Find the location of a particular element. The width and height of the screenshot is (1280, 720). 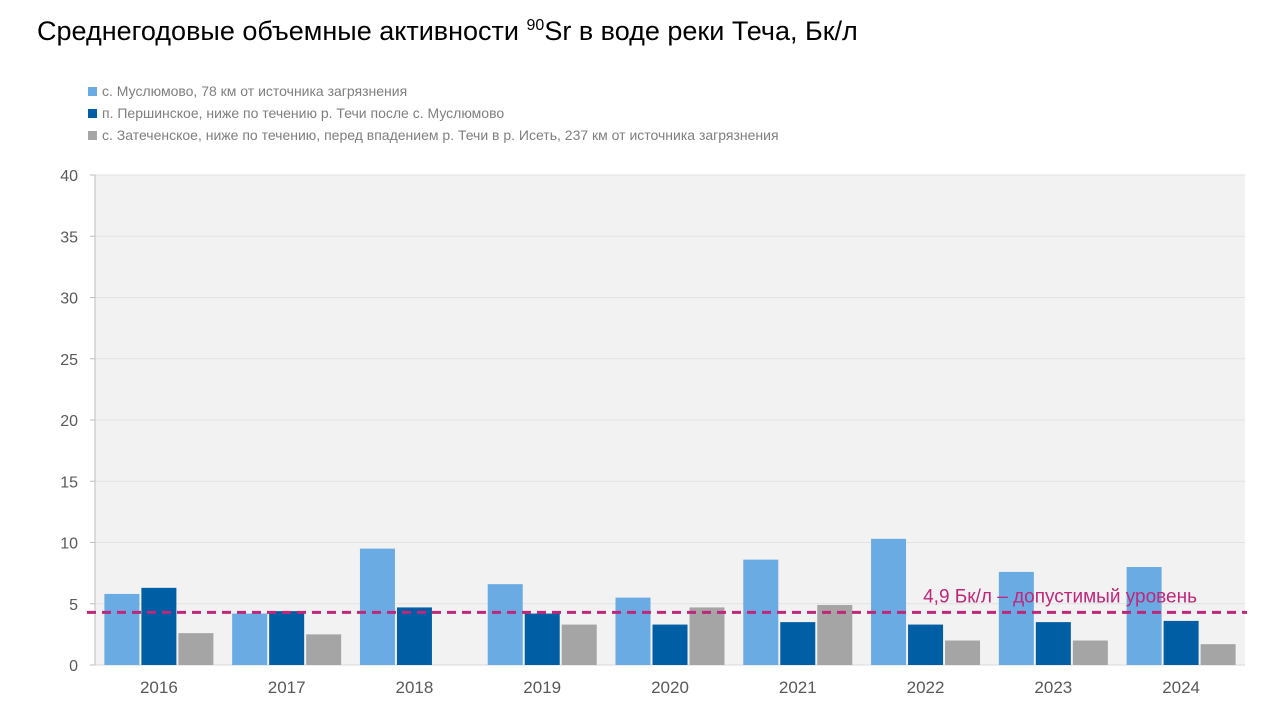

x-tick-label: 2023 is located at coordinates (1053, 687).